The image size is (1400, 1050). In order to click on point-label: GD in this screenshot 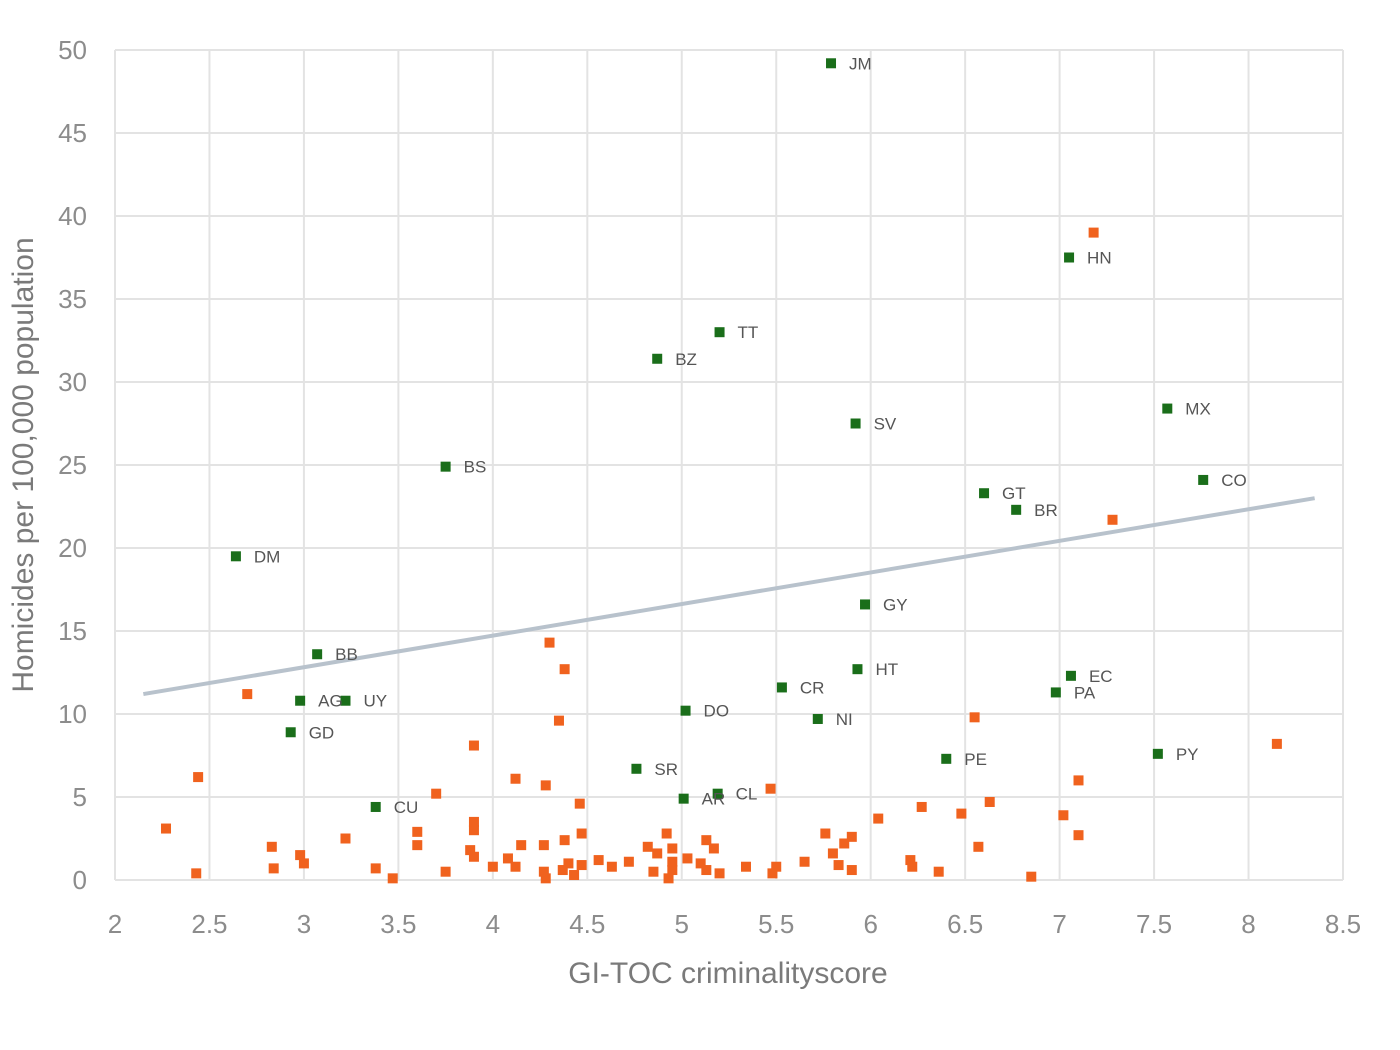, I will do `click(322, 732)`.